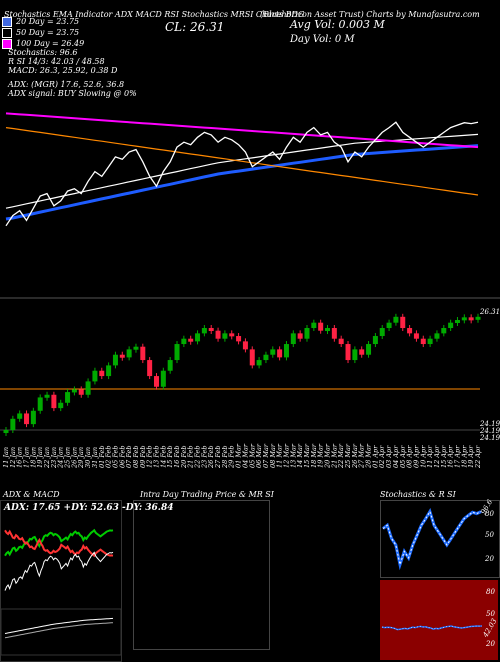 The width and height of the screenshot is (500, 662). I want to click on macd-box, so click(61, 632).